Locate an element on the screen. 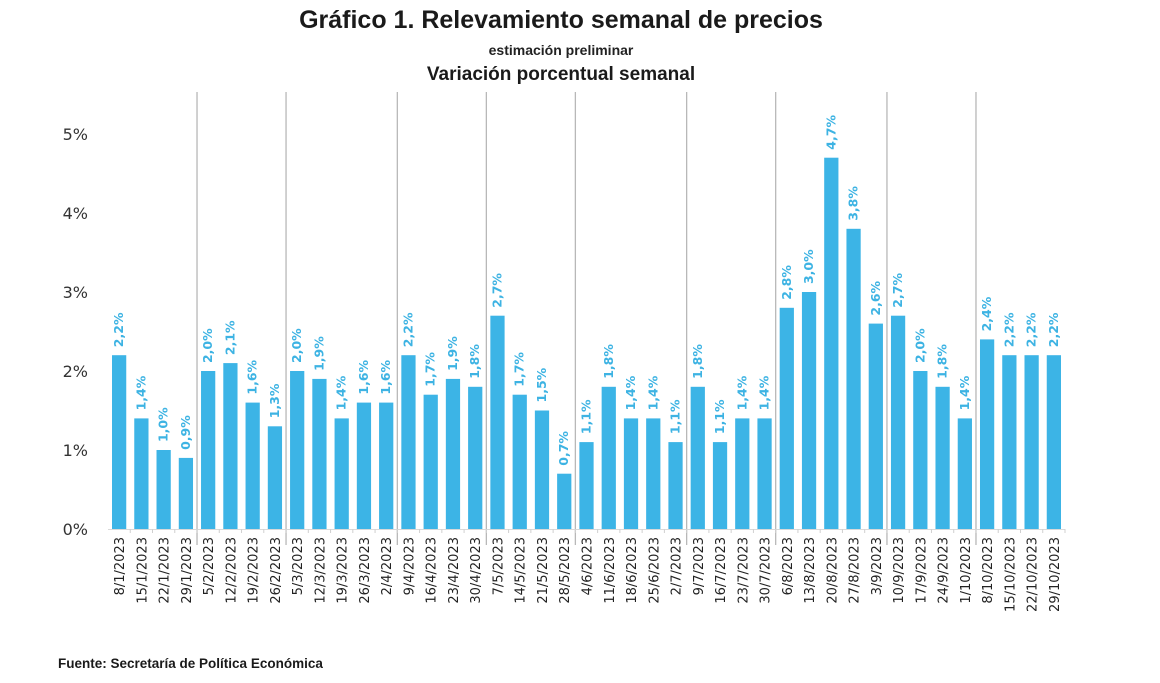  x-tick-label: 21/5/2023 is located at coordinates (543, 570).